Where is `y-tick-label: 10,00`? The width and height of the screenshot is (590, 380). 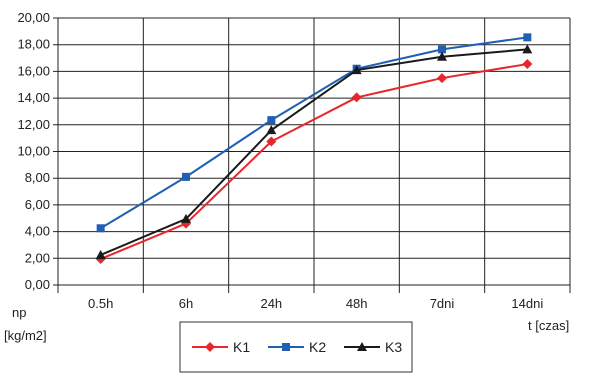
y-tick-label: 10,00 is located at coordinates (33, 151).